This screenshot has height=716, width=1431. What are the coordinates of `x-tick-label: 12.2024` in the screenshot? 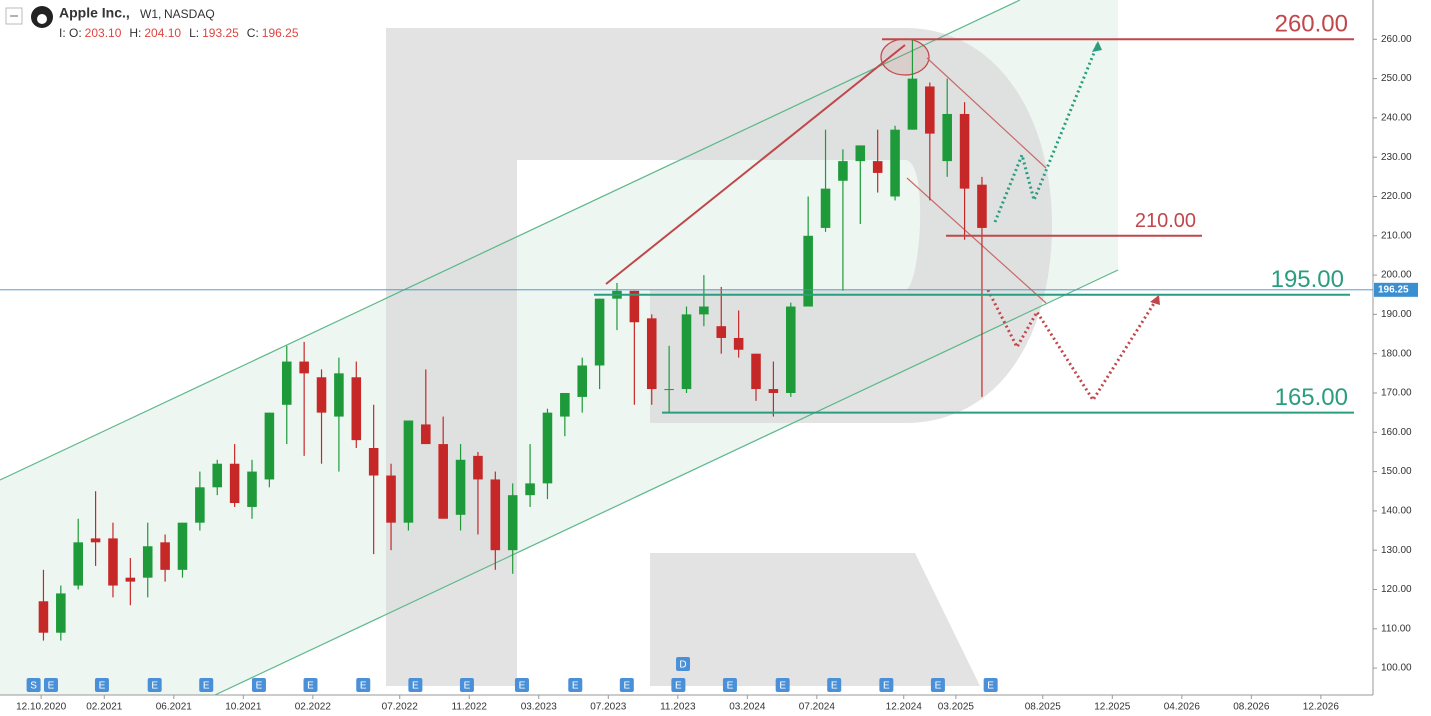 It's located at (904, 707).